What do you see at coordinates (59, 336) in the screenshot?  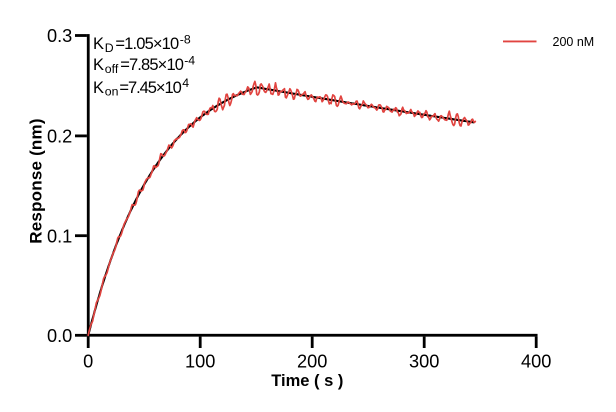 I see `svg-text: 0.0` at bounding box center [59, 336].